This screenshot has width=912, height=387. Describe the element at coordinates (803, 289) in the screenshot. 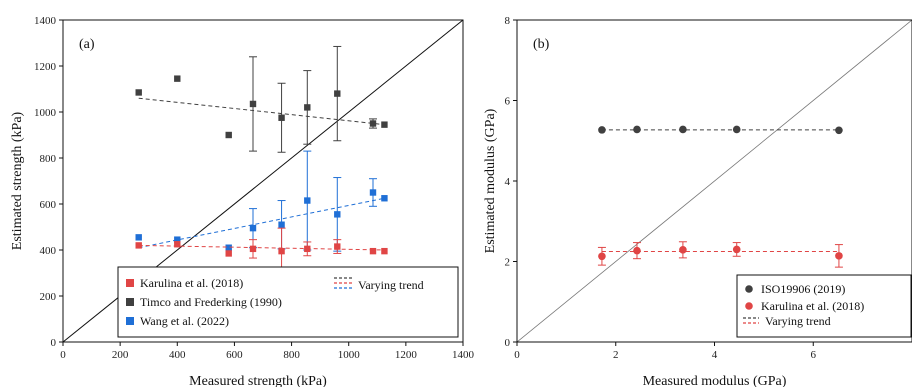

I see `legend-entry: ISO19906 (2019)` at that location.